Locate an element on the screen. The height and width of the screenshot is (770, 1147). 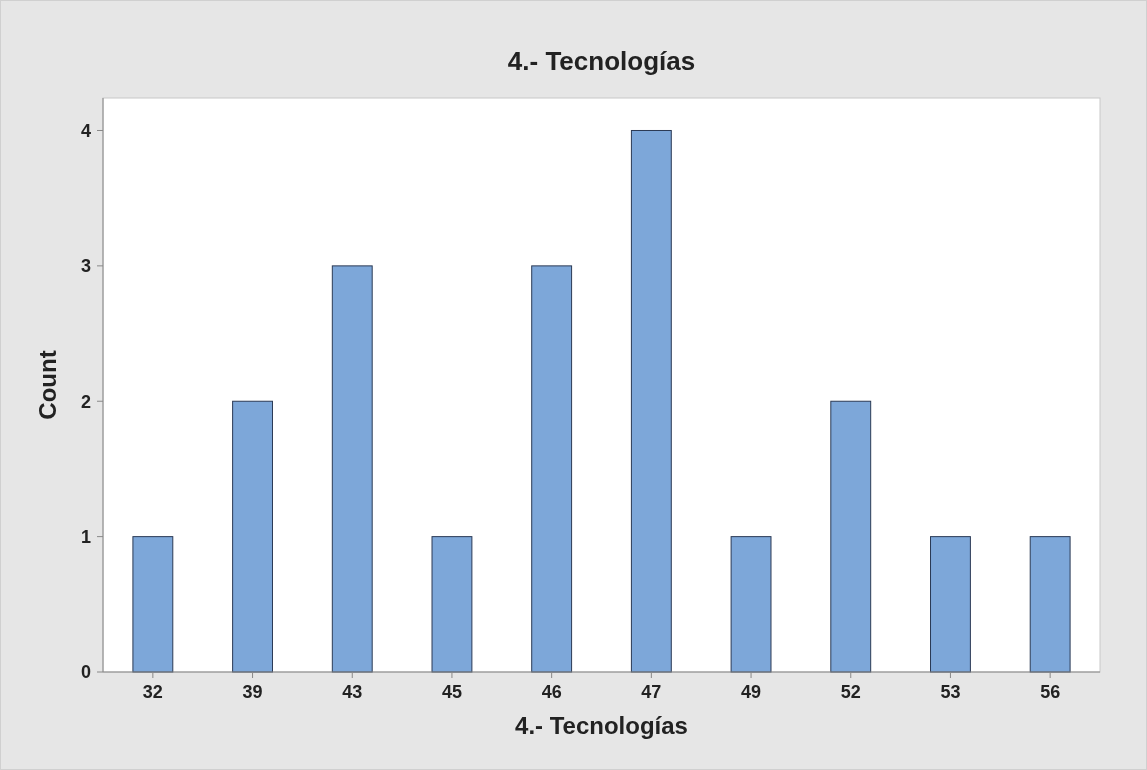
y-tick-label: 0 is located at coordinates (85, 672).